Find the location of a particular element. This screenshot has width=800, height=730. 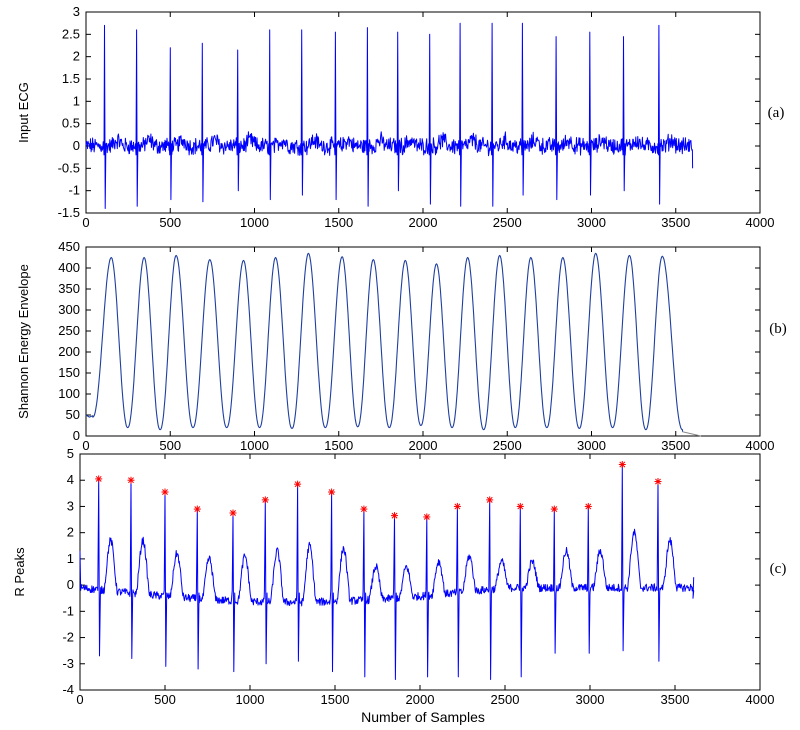

x-axis-label: Number of Samples is located at coordinates (423, 717).